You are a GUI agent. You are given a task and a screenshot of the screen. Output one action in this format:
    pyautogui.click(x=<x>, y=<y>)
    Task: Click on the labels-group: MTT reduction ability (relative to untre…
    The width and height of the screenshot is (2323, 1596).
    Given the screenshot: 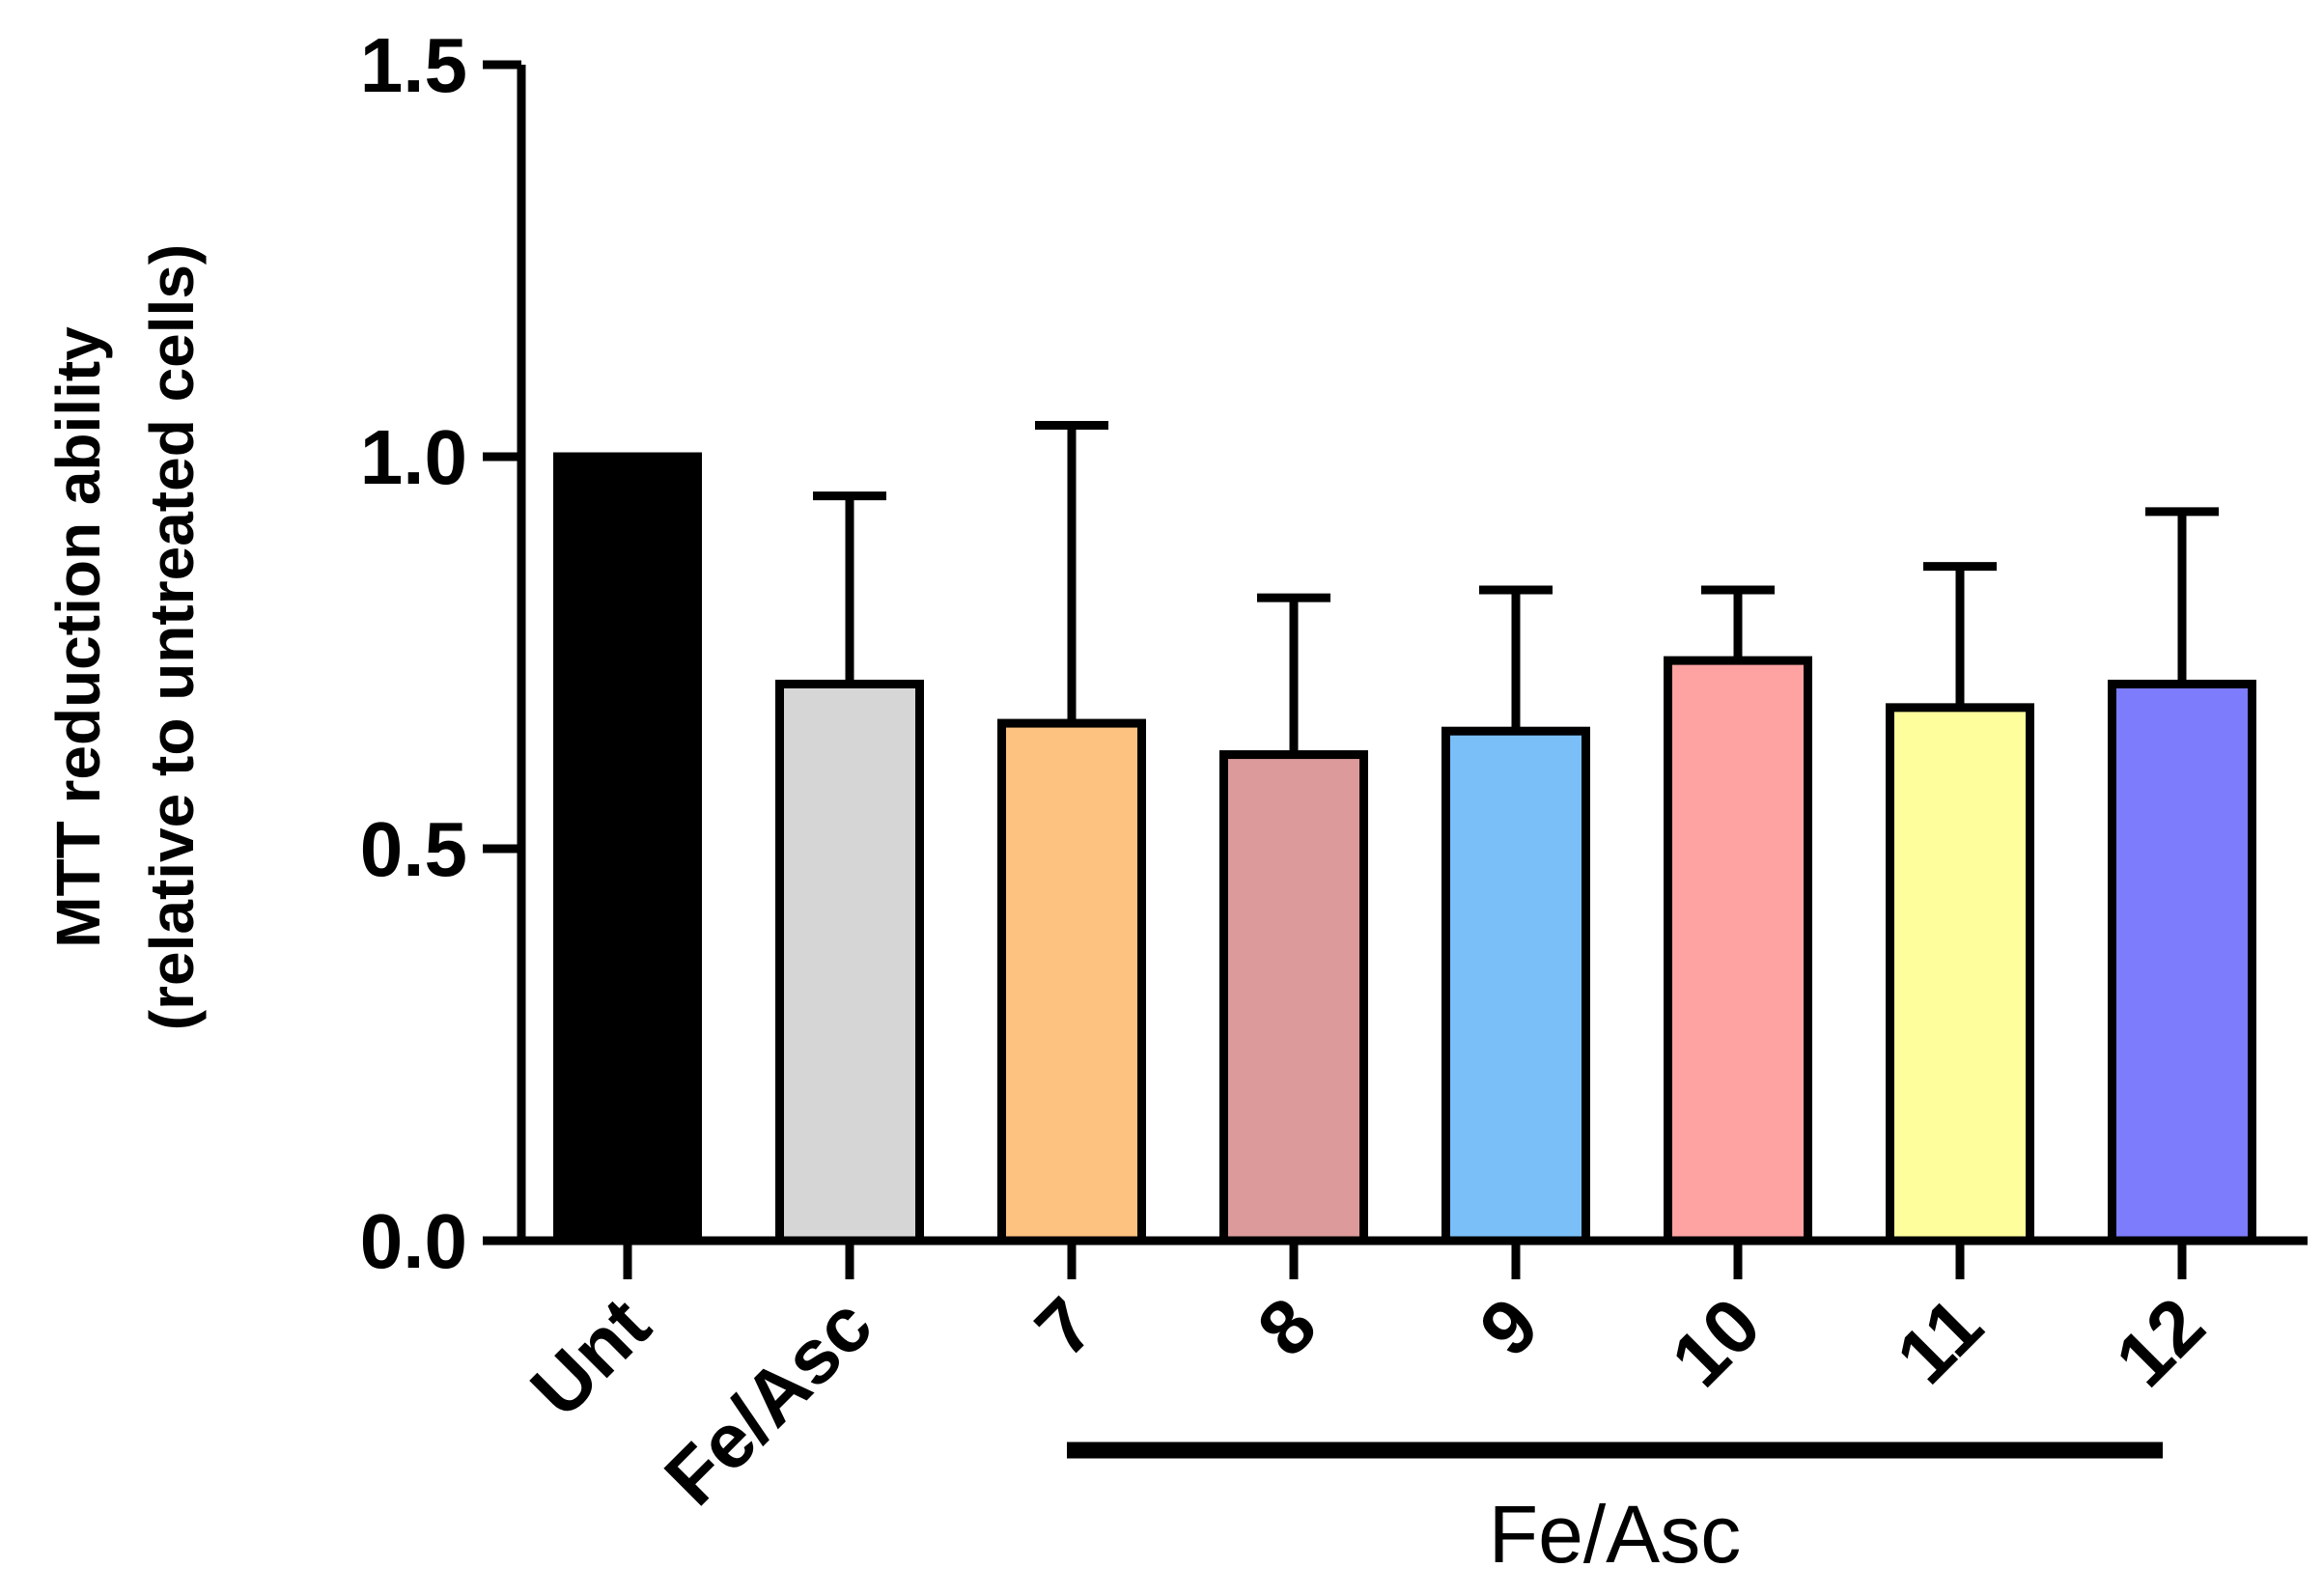 What is the action you would take?
    pyautogui.click(x=125, y=637)
    